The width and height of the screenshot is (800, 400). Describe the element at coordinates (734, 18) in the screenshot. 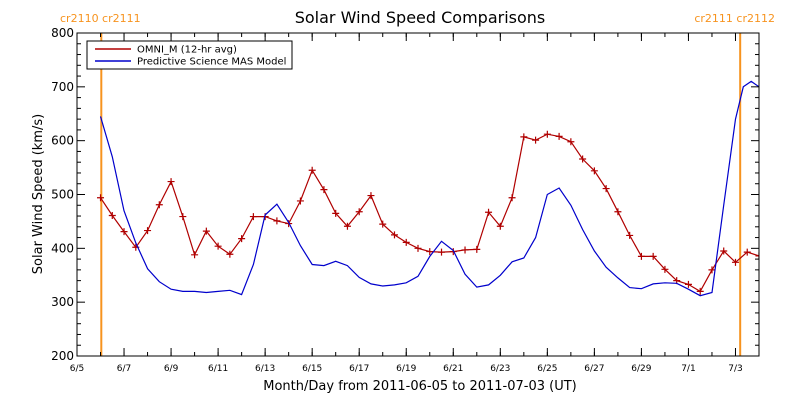

I see `rotation-boundary-label: cr2111 cr2112` at that location.